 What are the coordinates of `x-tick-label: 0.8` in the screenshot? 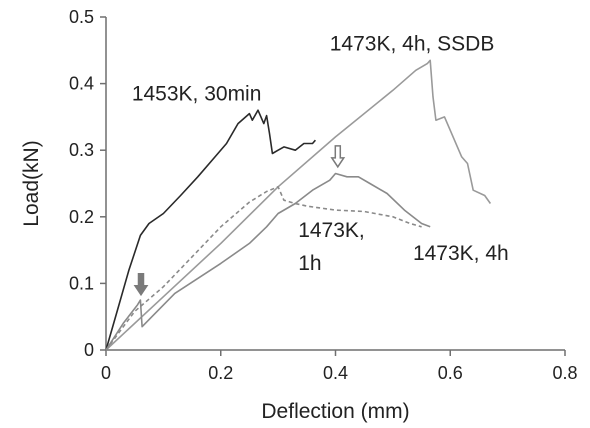 It's located at (564, 373).